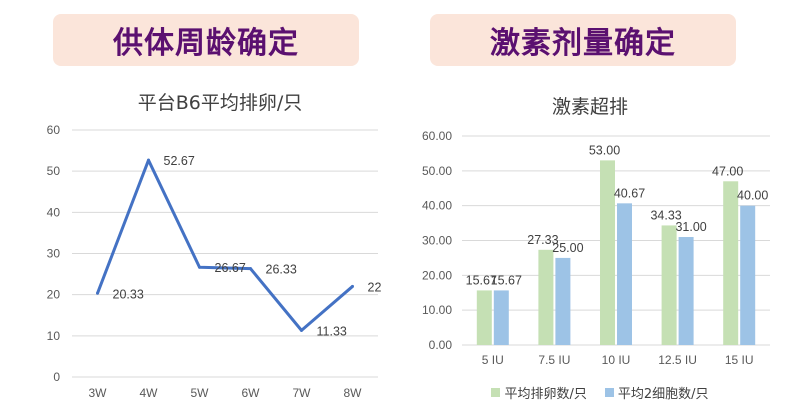  I want to click on line-x-tick-label: 5W, so click(200, 393).